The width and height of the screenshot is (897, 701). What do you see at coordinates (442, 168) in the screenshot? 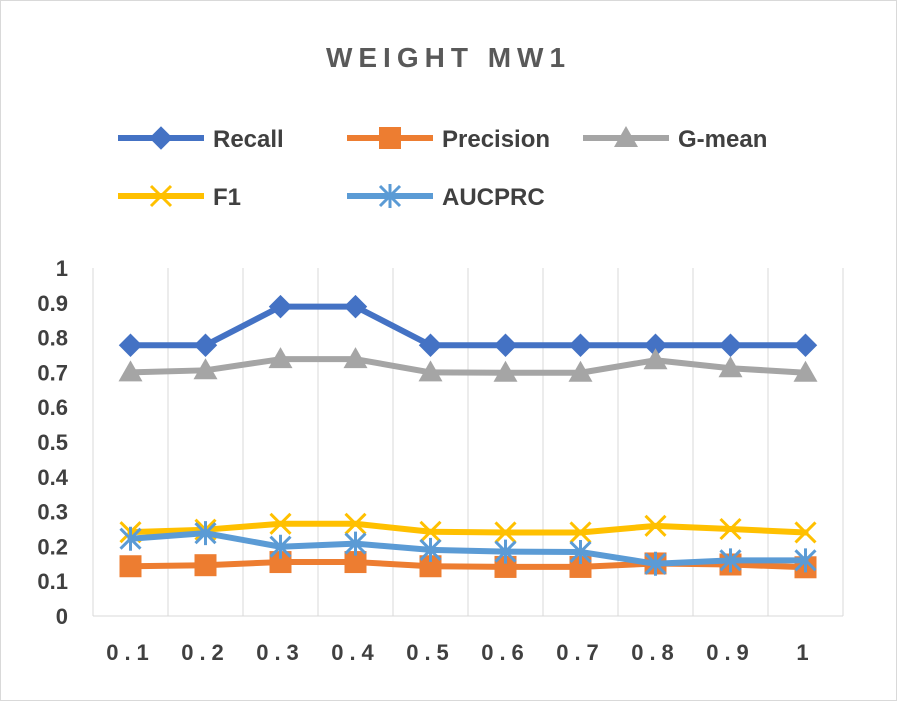
I see `chart-legend: Recall Precision G-mean F1 AUCPRC` at bounding box center [442, 168].